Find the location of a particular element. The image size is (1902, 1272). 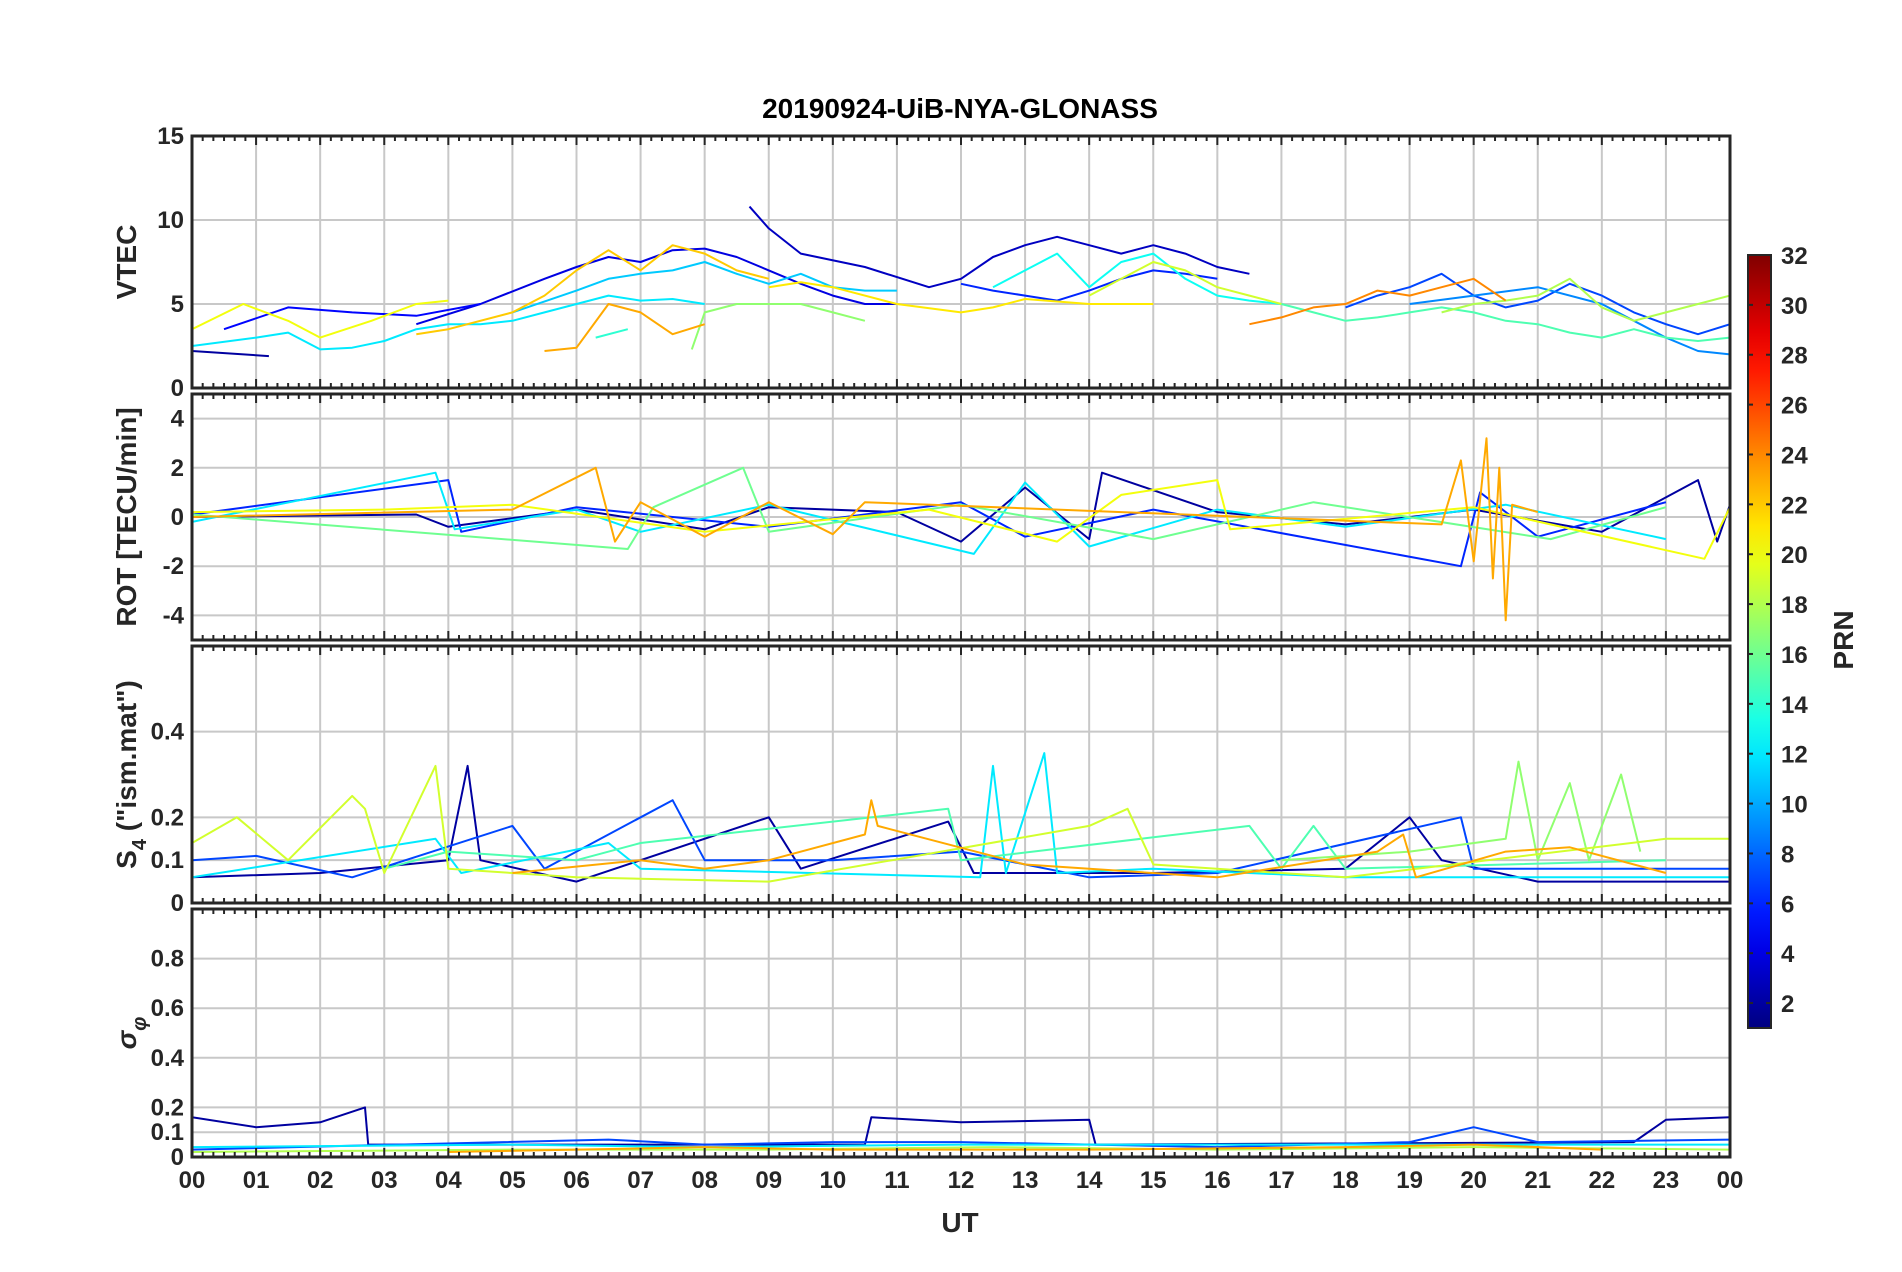

y-axis-label-vtec: VTEC is located at coordinates (126, 262).